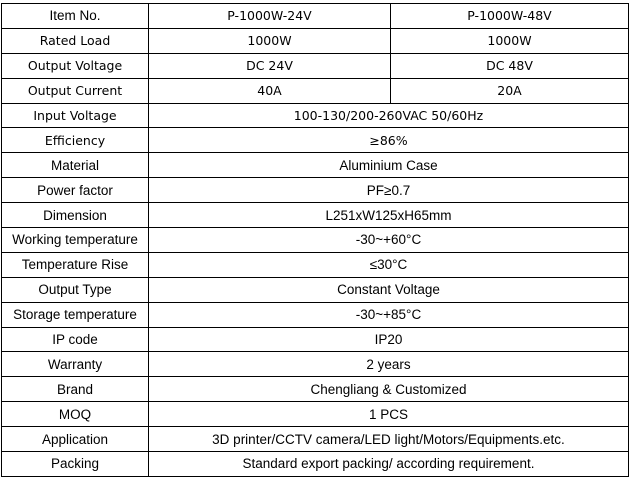 This screenshot has height=479, width=630. What do you see at coordinates (269, 90) in the screenshot?
I see `value-24v: 40A` at bounding box center [269, 90].